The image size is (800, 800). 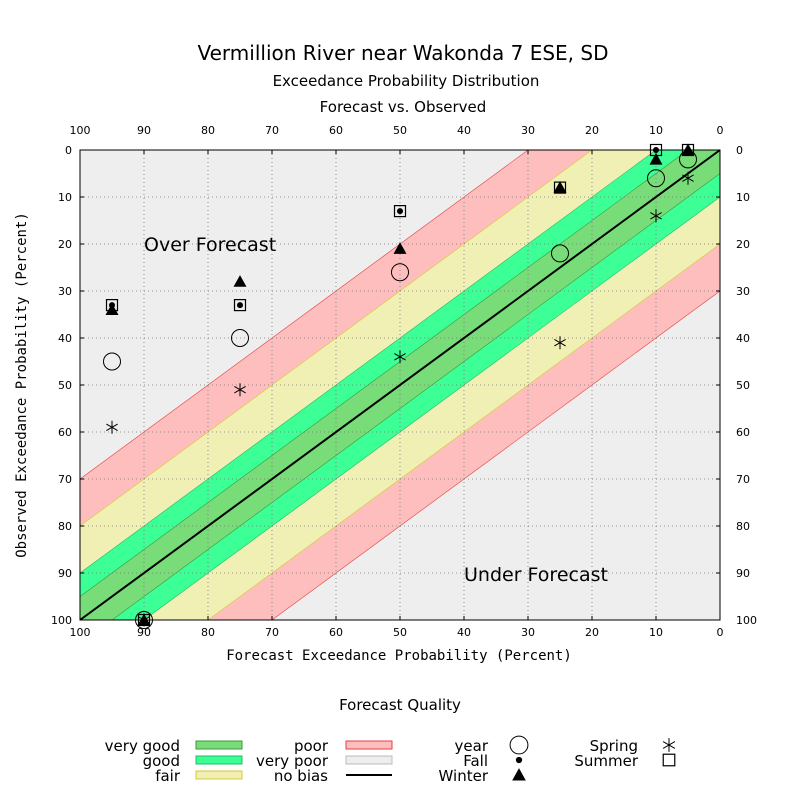 I want to click on x-tick-label: 10, so click(x=656, y=632).